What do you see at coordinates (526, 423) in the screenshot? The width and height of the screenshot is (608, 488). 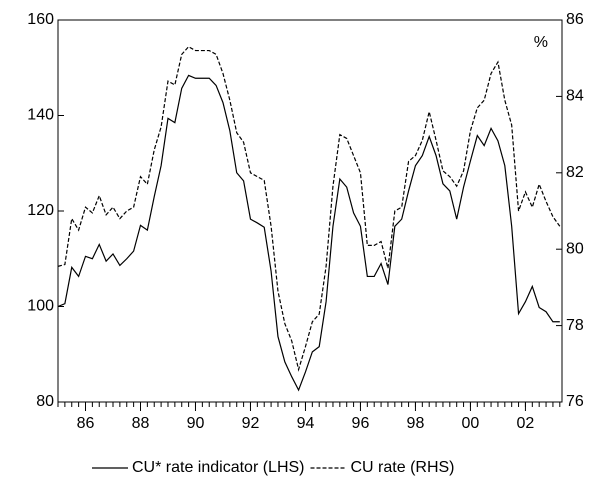 I see `x-tick-label: 02` at bounding box center [526, 423].